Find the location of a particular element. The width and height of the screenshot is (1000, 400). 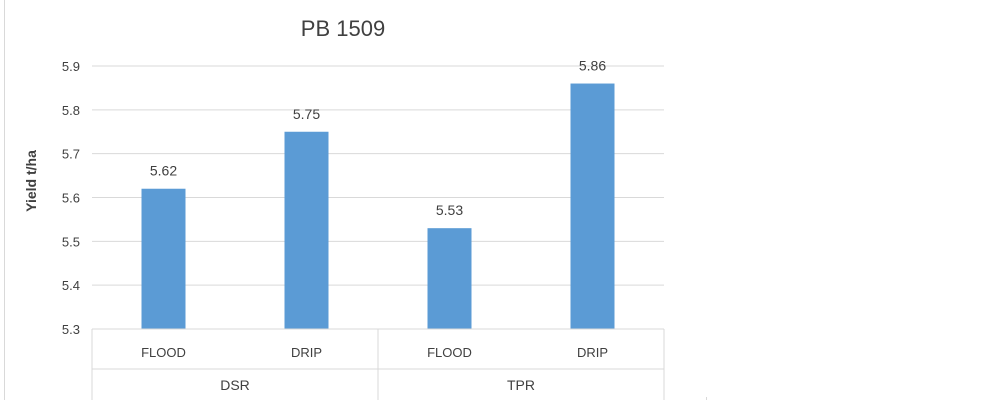

y-tick-label: 5.4 is located at coordinates (71, 285).